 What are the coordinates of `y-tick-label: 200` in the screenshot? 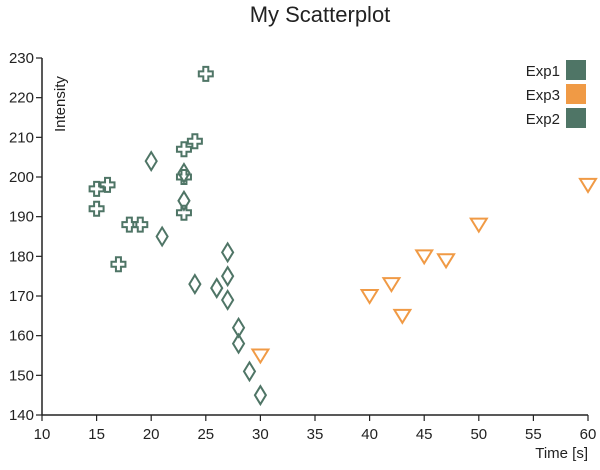 It's located at (21, 177).